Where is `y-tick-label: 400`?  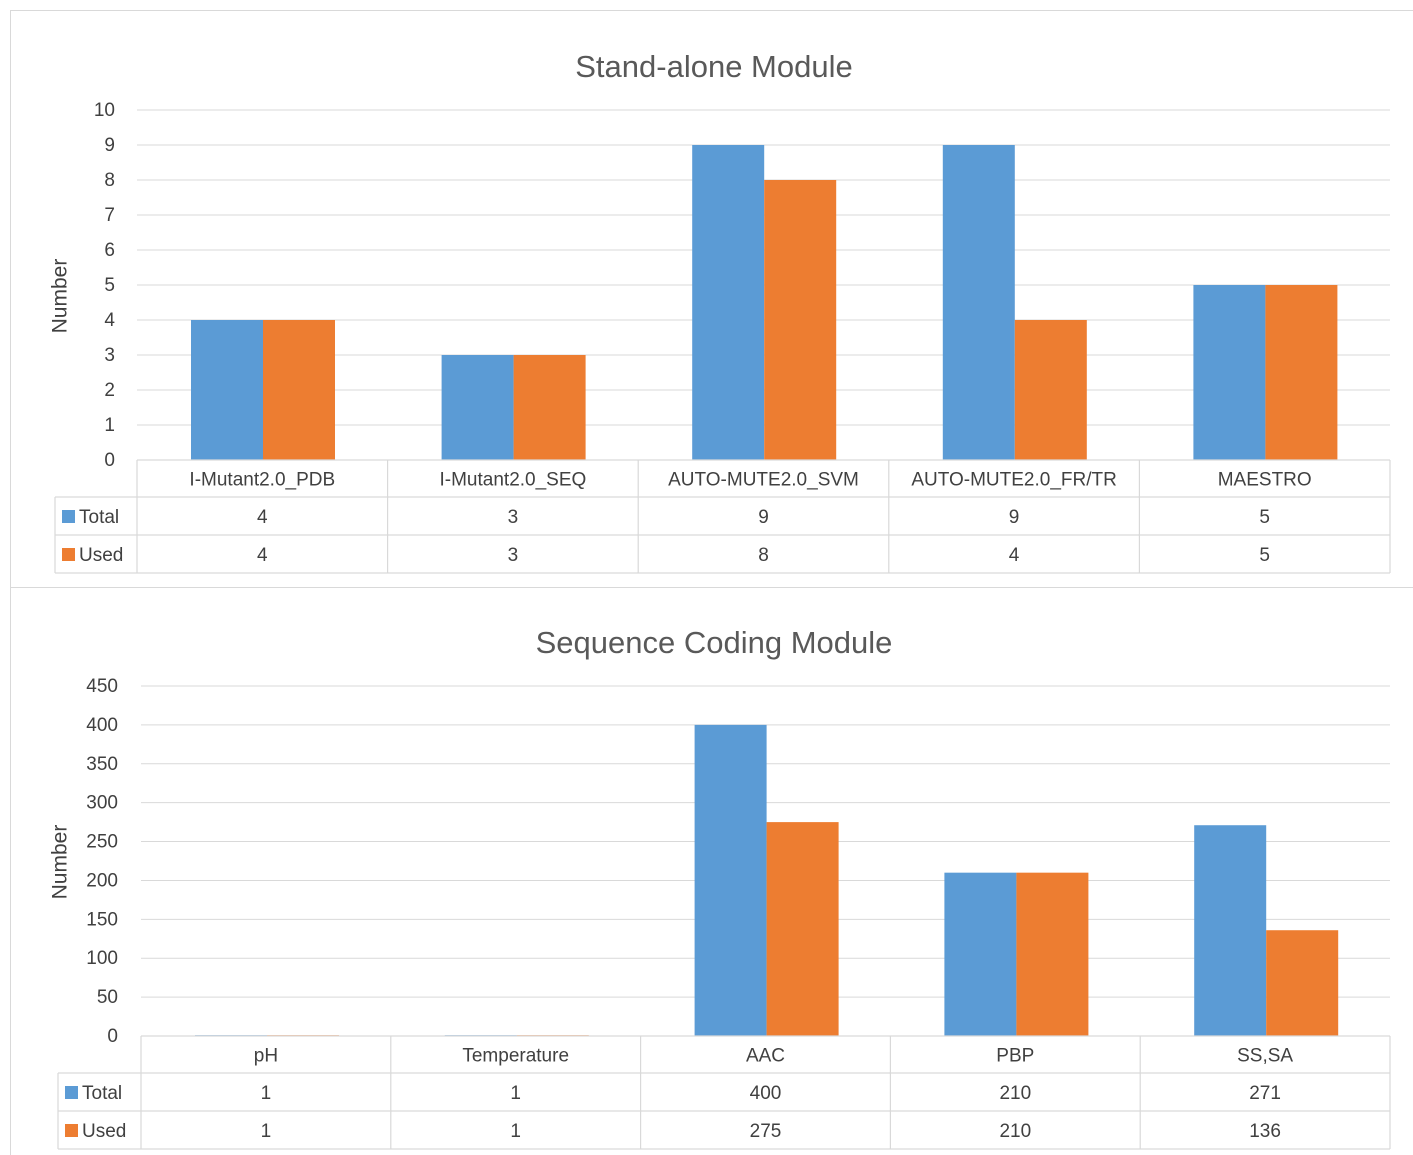
y-tick-label: 400 is located at coordinates (102, 725).